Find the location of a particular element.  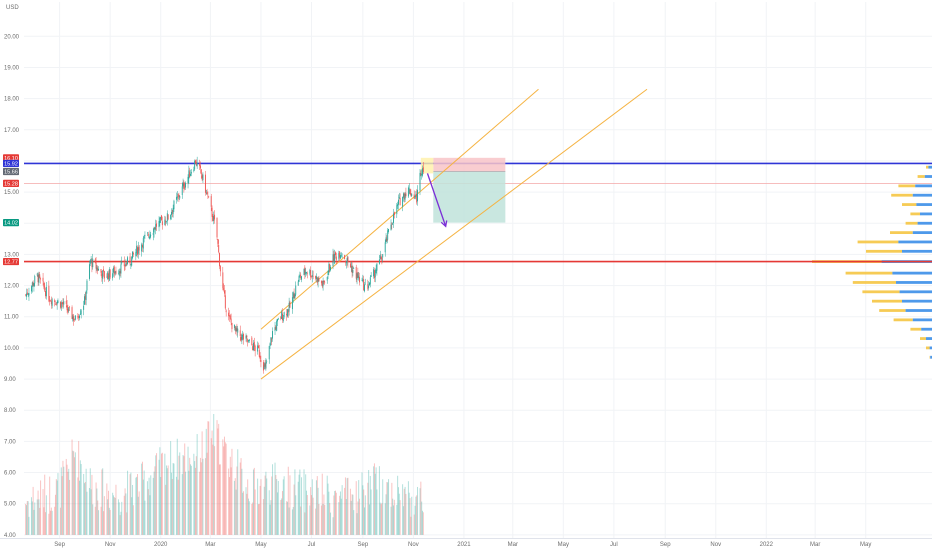

price-tag-box is located at coordinates (11, 163).